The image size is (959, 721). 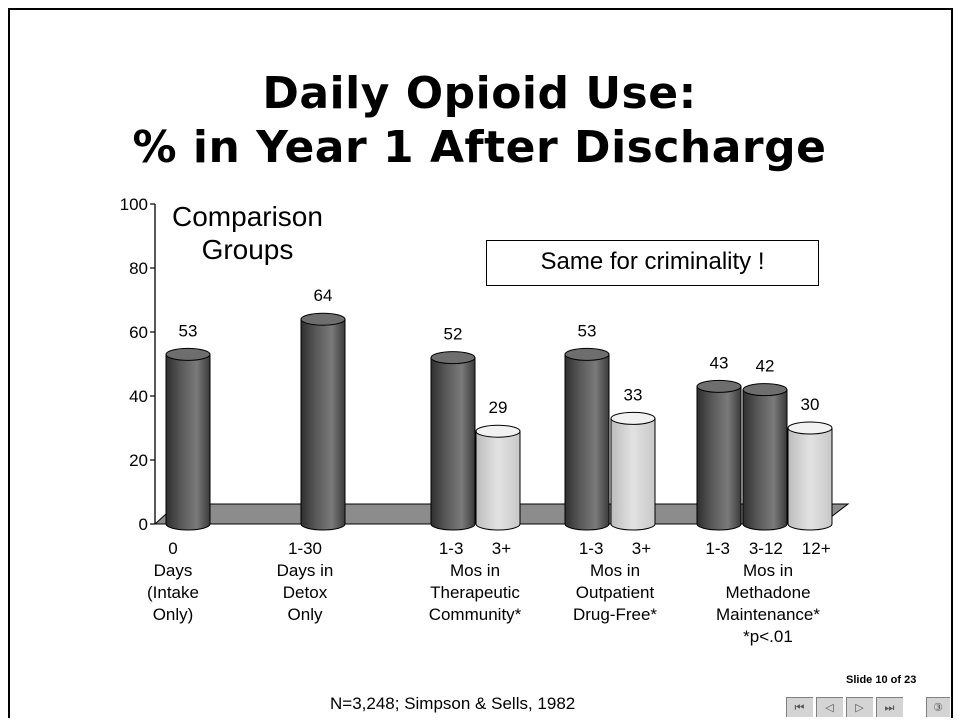 What do you see at coordinates (138, 268) in the screenshot?
I see `y-tick-label: 80` at bounding box center [138, 268].